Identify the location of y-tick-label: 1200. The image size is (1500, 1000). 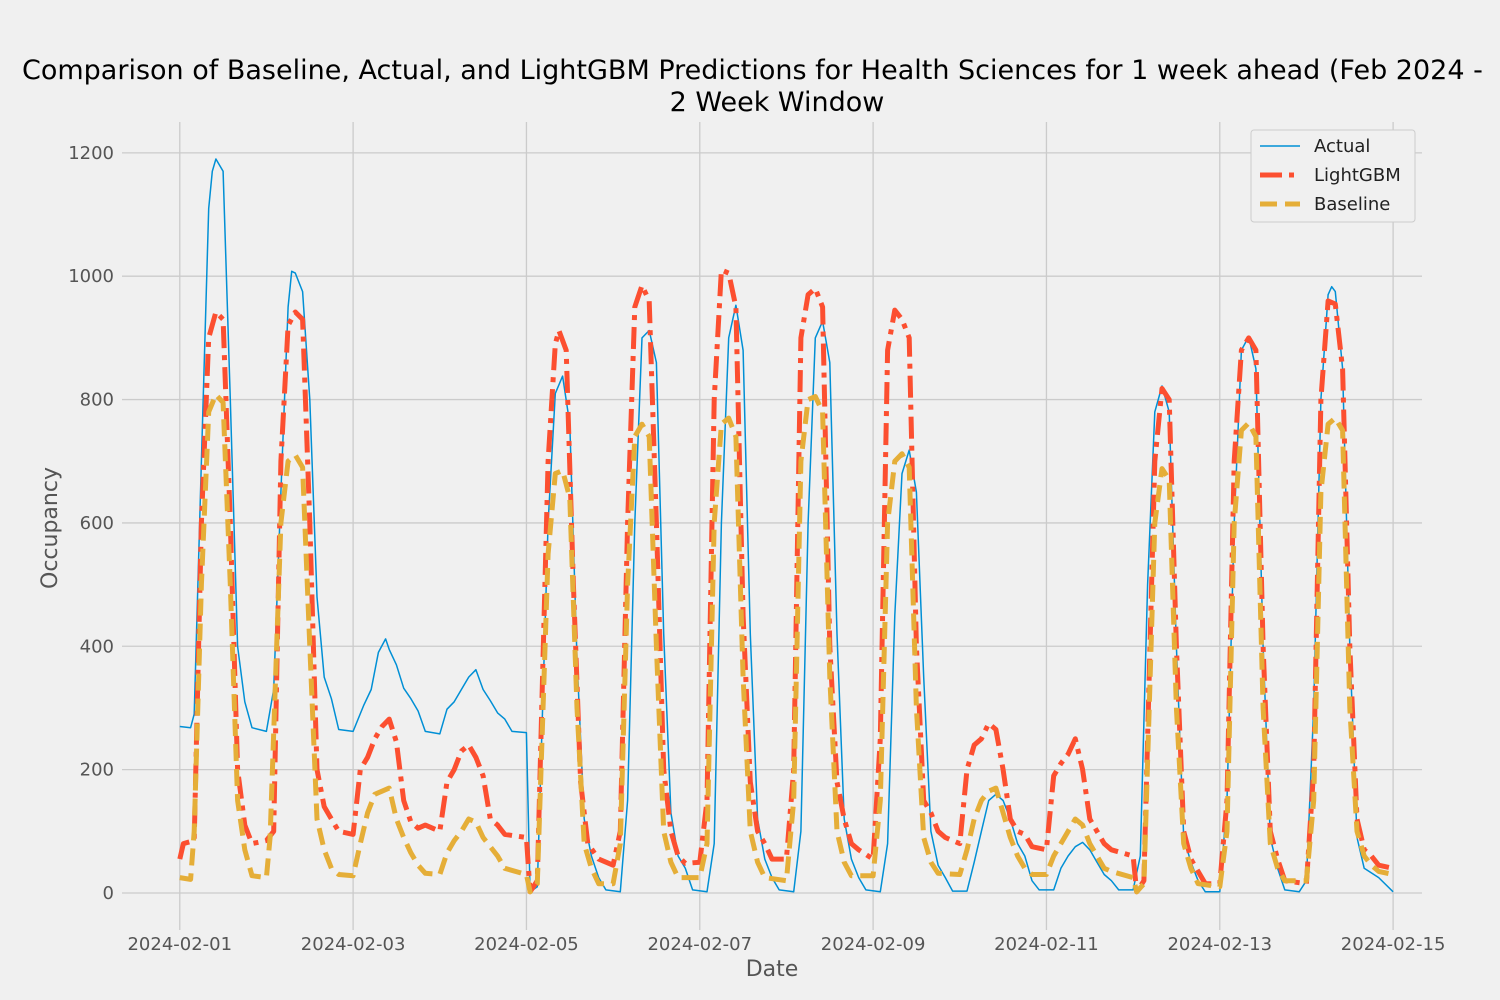
(91, 153).